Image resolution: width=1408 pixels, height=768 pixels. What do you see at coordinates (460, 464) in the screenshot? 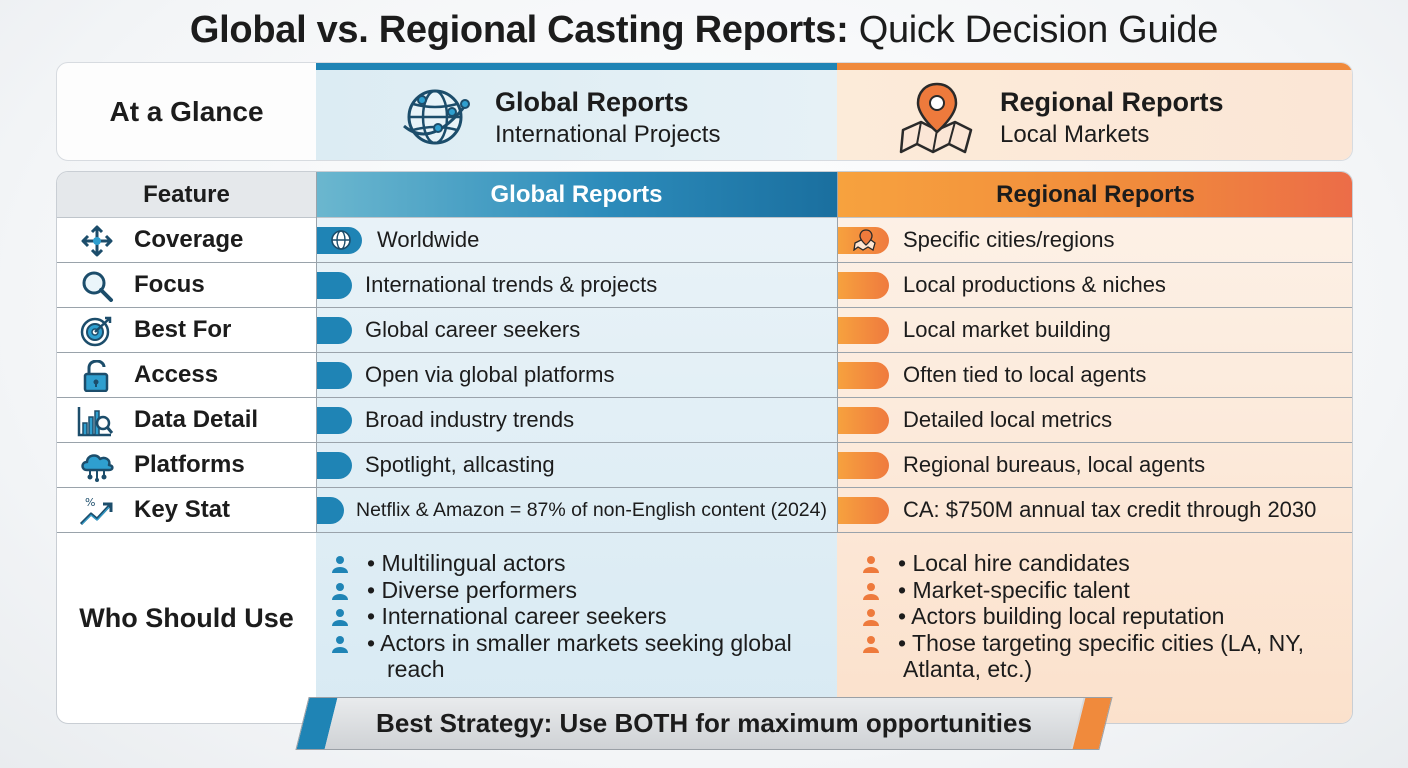
I see `global-cell: Spotlight, allcasting` at bounding box center [460, 464].